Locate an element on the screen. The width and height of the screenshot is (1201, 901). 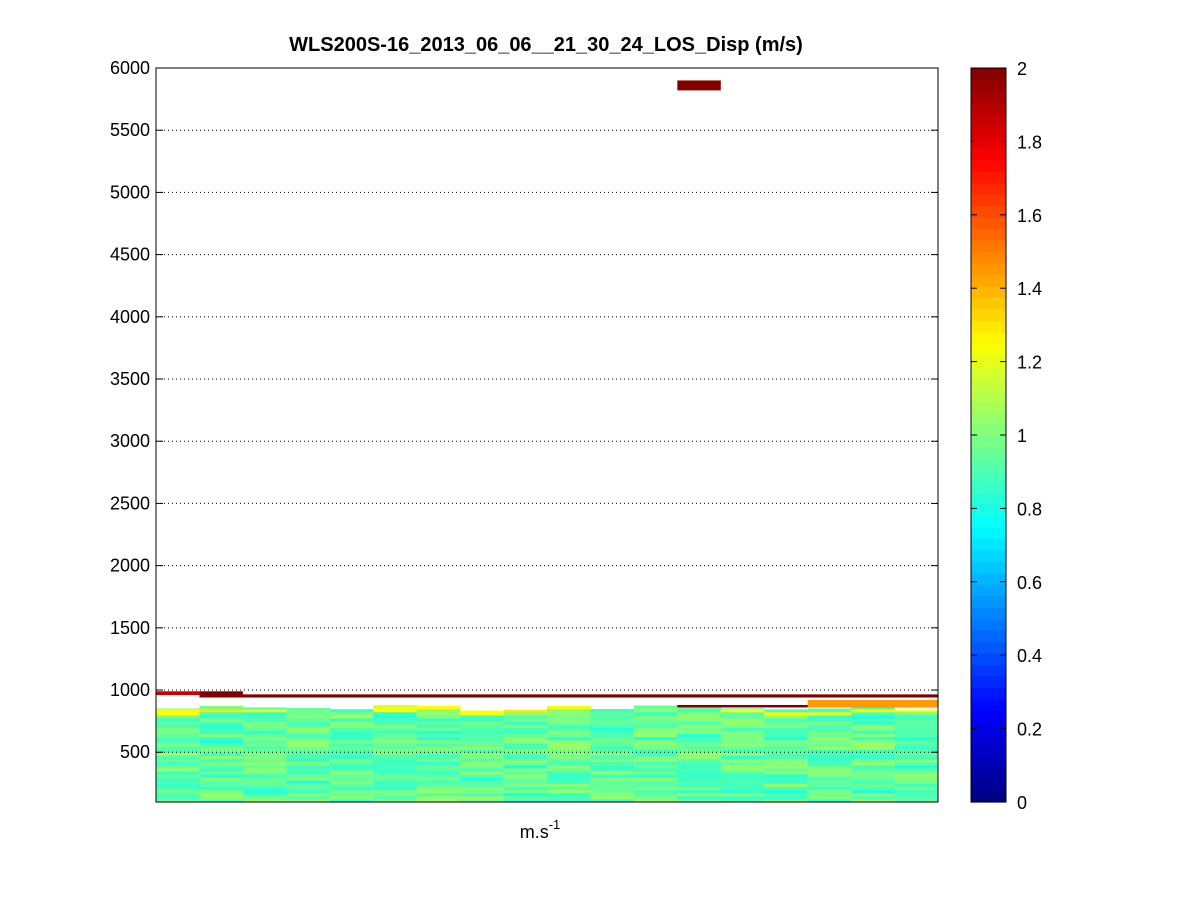
colorbar-axis: 0 0.2 0.4 0.6 0.8 1 1.2 1.4 1.6 1.8 2 is located at coordinates (1006, 436).